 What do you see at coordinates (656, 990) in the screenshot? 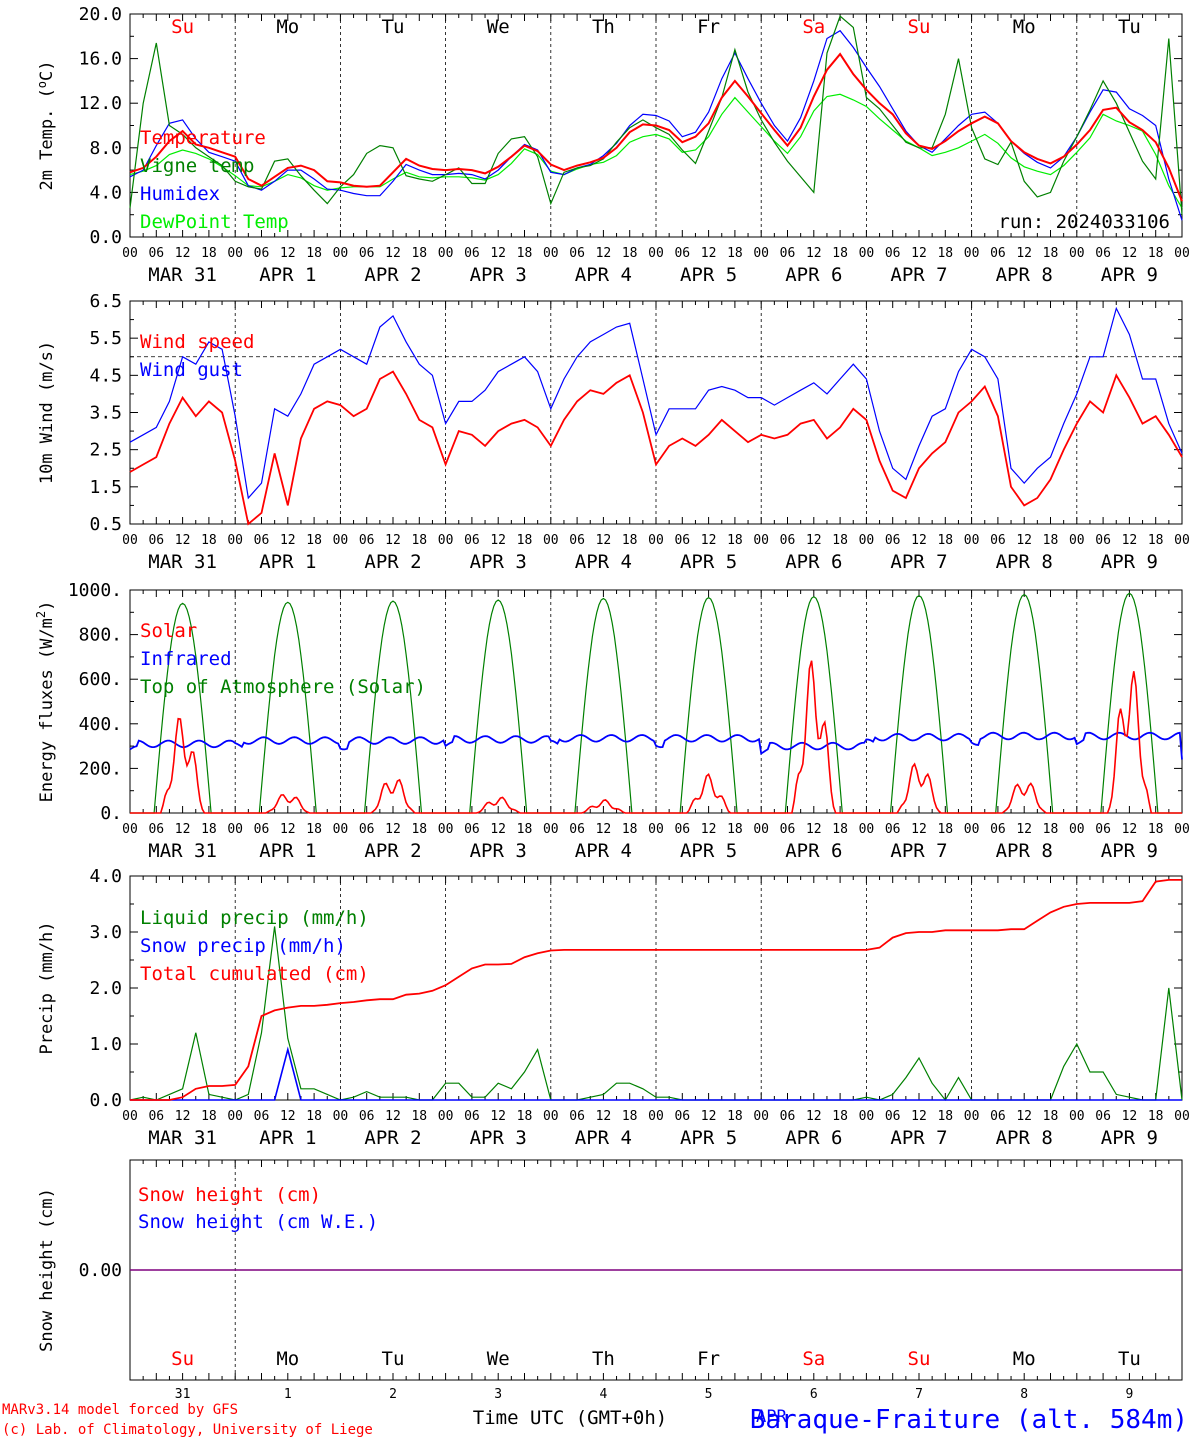
I see `total-cumulated-line` at bounding box center [656, 990].